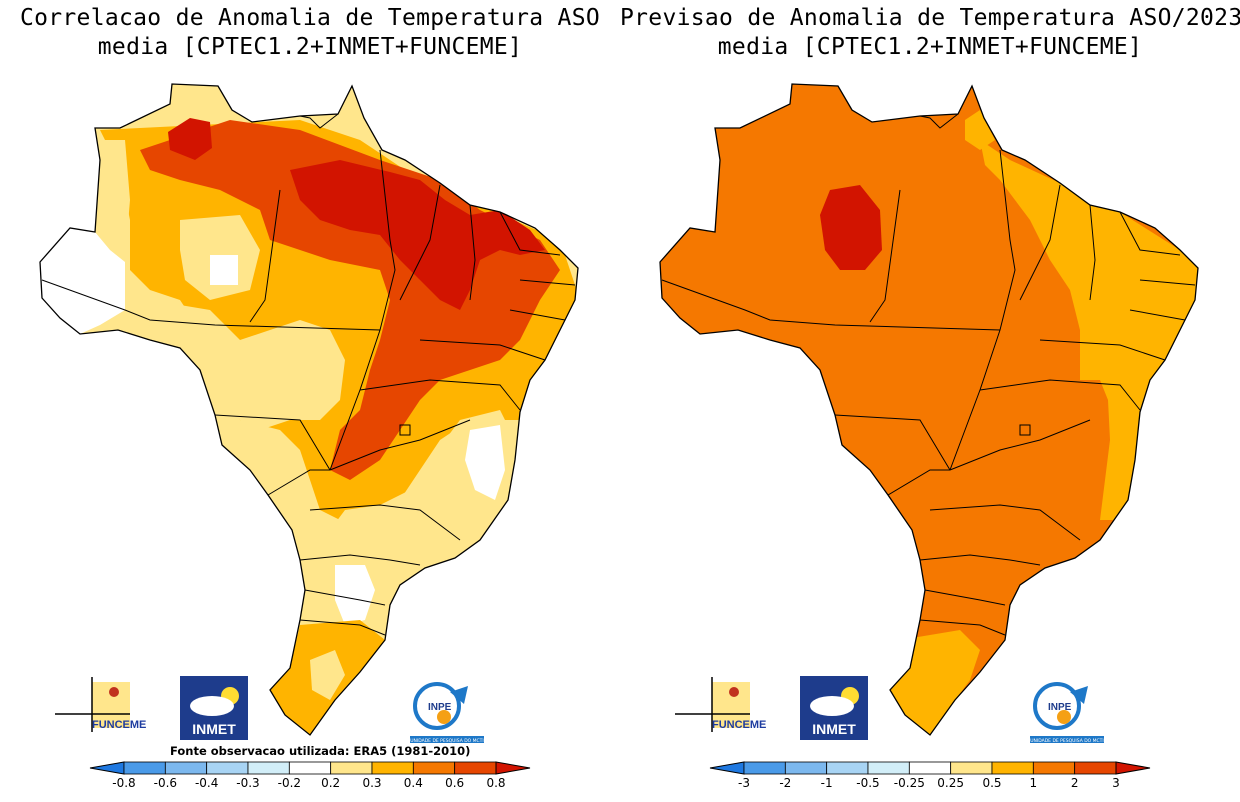  I want to click on inpe-logo-right: INPE UNIDADE DE PESQUISA DO MCTI, so click(1067, 713).